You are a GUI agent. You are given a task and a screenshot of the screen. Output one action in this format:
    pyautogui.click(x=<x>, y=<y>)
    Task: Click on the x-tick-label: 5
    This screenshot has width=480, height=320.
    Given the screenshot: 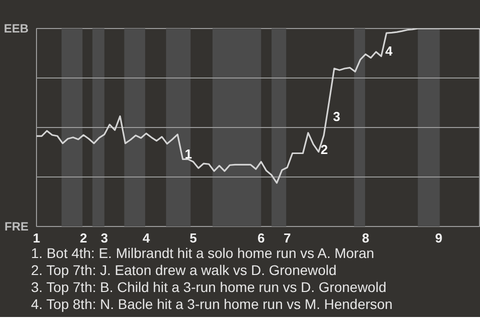 What is the action you would take?
    pyautogui.click(x=193, y=238)
    